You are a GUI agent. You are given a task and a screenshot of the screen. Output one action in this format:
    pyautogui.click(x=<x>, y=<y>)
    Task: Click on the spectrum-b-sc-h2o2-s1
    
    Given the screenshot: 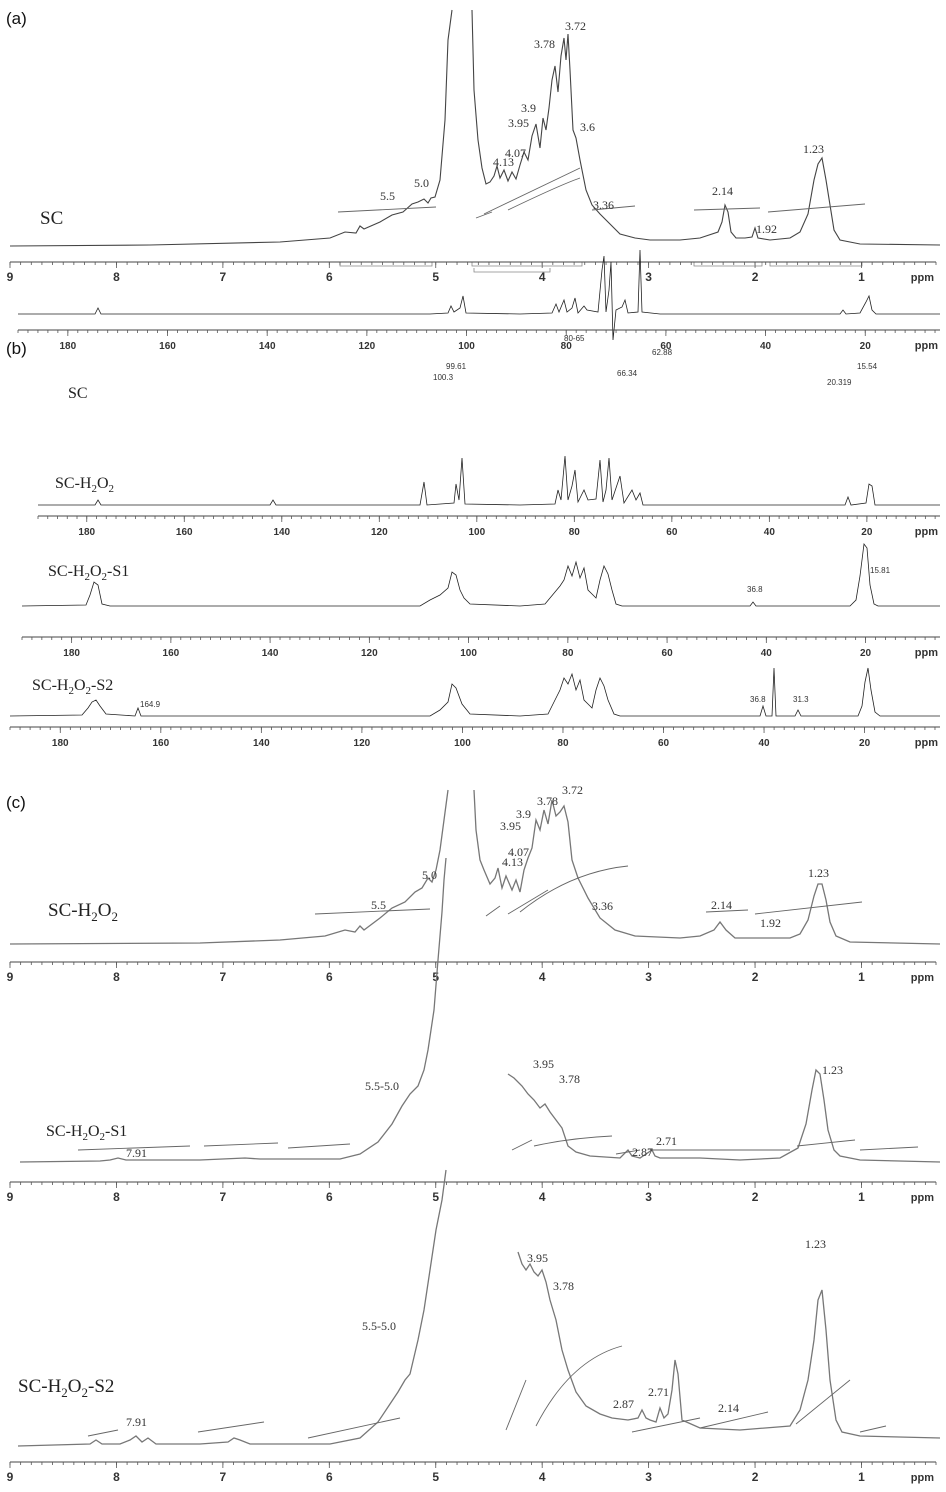 What is the action you would take?
    pyautogui.click(x=480, y=574)
    